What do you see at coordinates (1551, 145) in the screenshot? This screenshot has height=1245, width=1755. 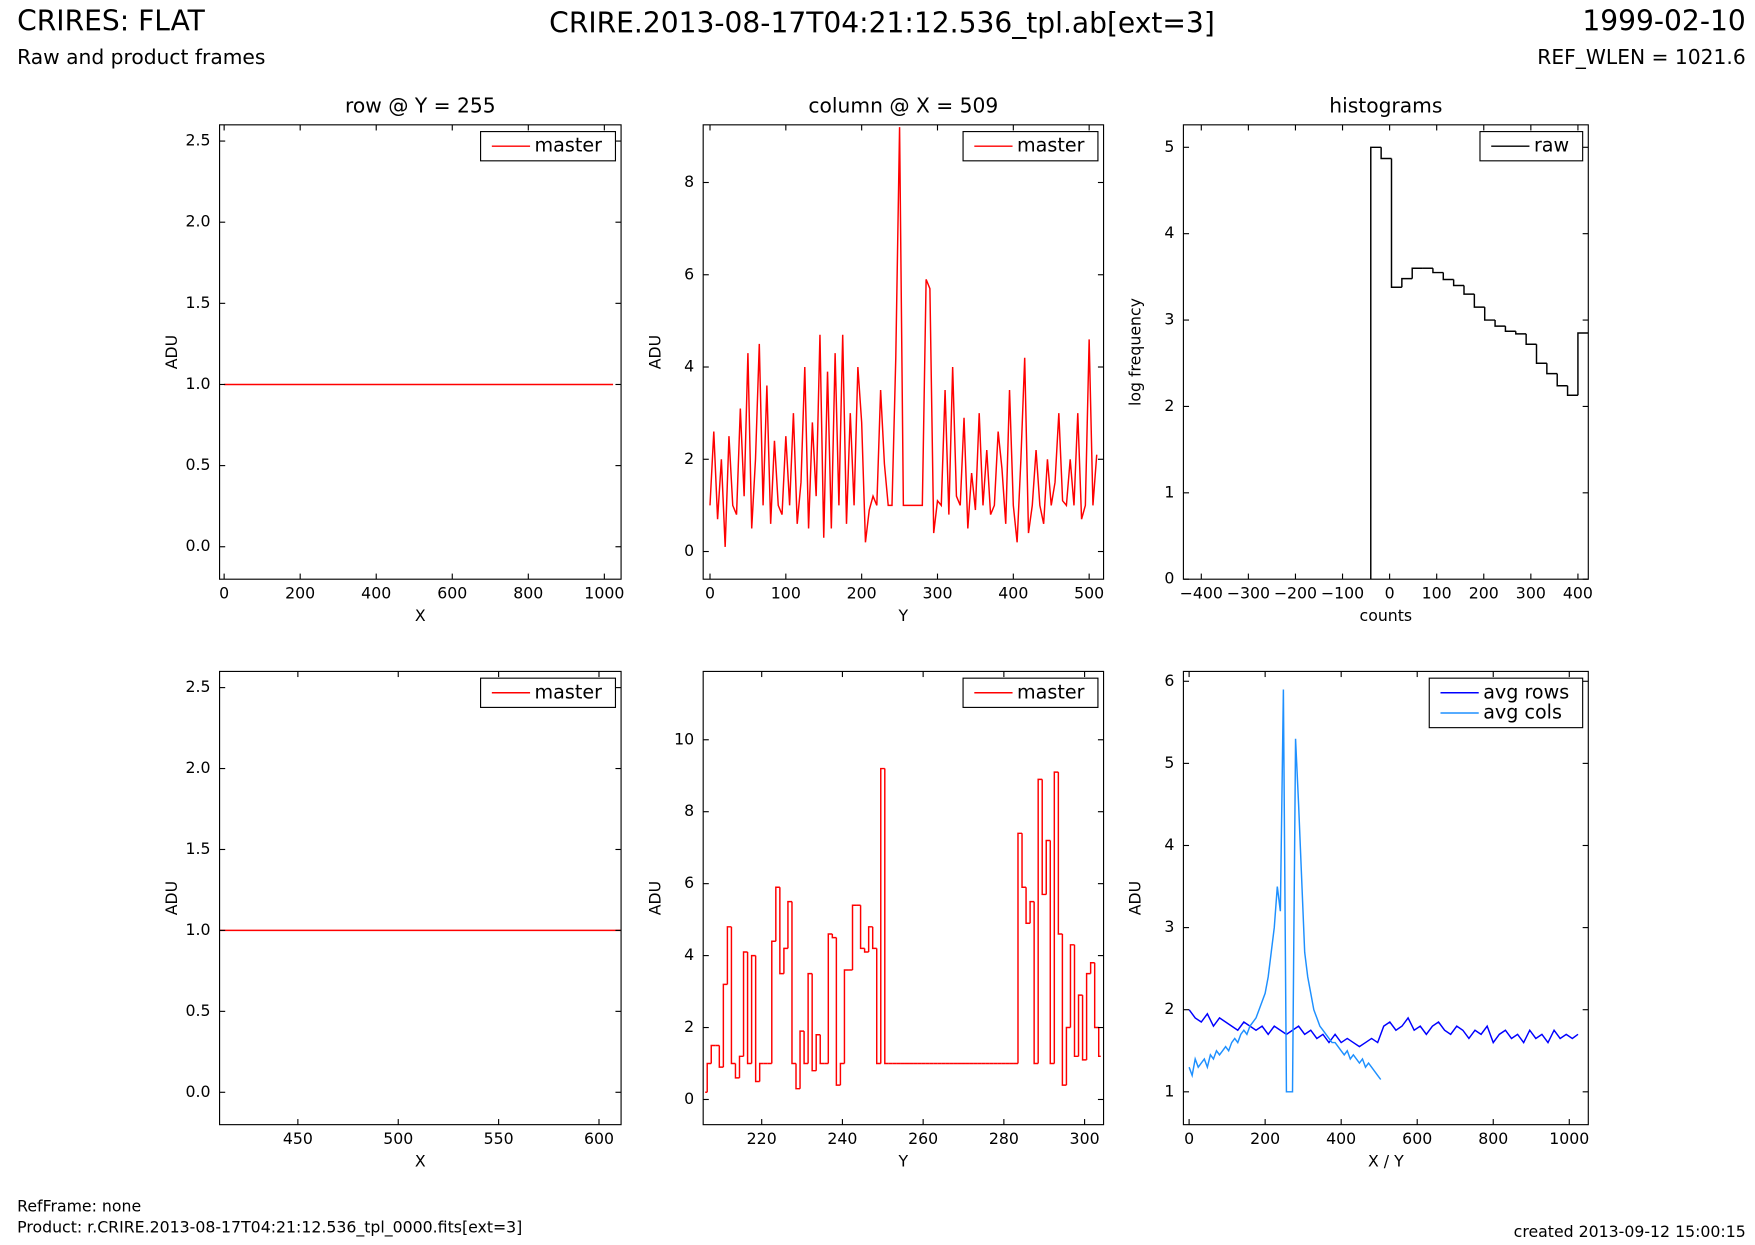 I see `legend-label: raw` at bounding box center [1551, 145].